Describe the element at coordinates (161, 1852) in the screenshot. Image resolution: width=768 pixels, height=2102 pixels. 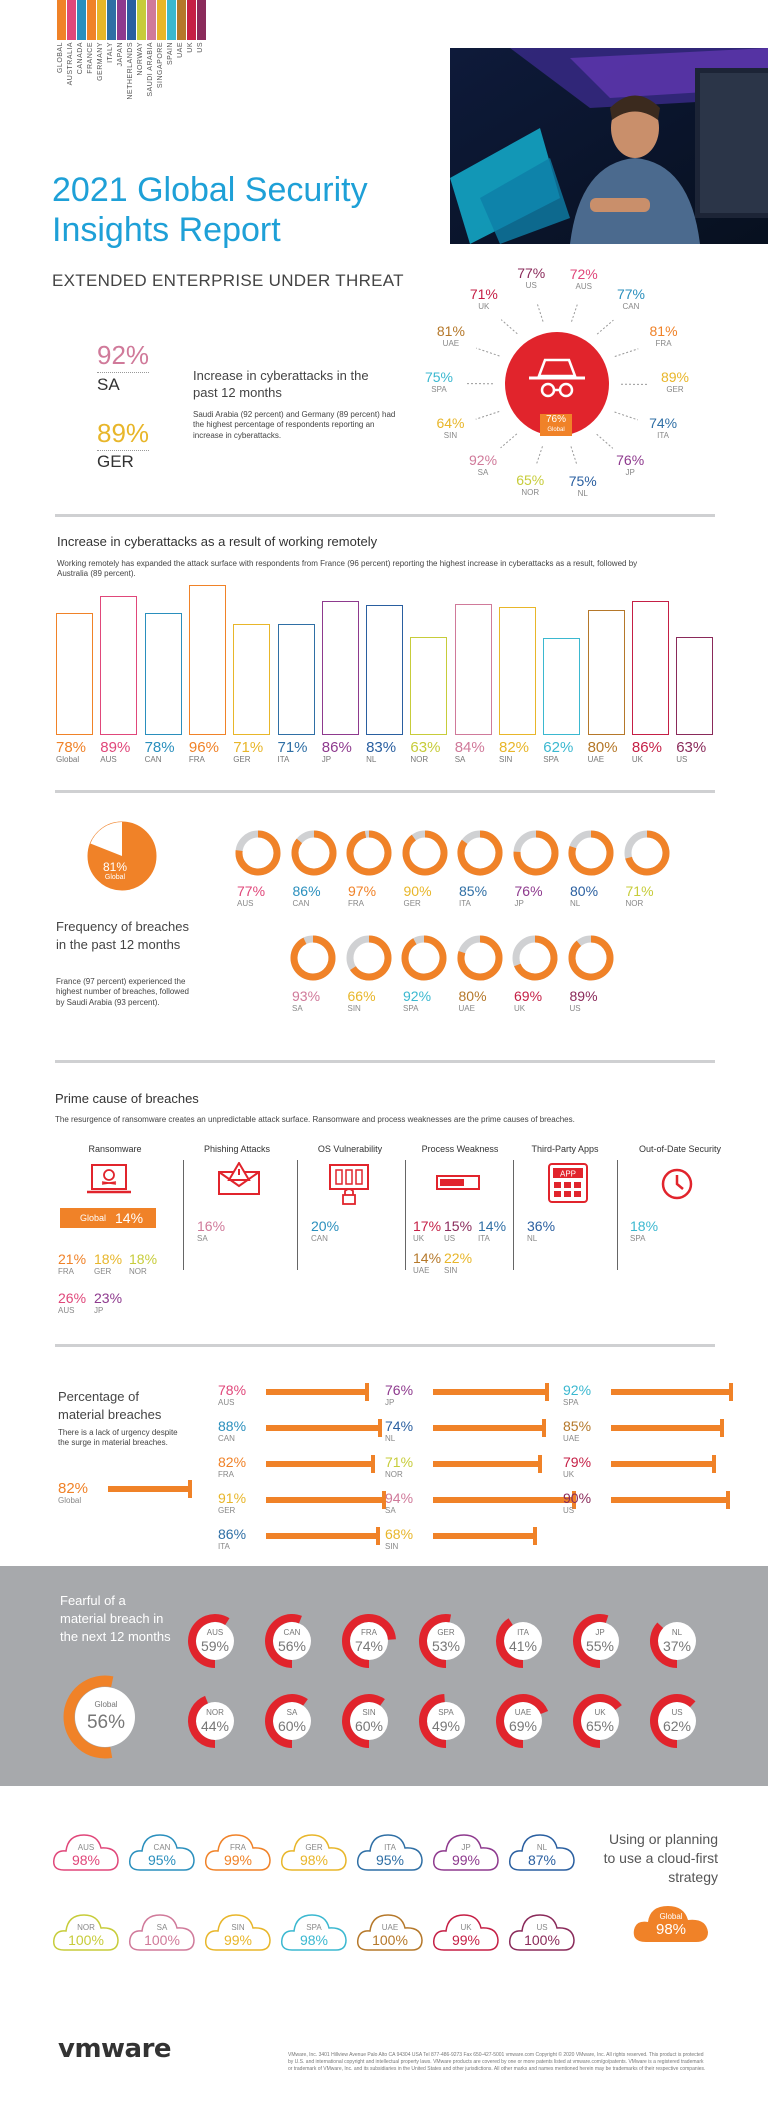
I see `cloud-shape` at that location.